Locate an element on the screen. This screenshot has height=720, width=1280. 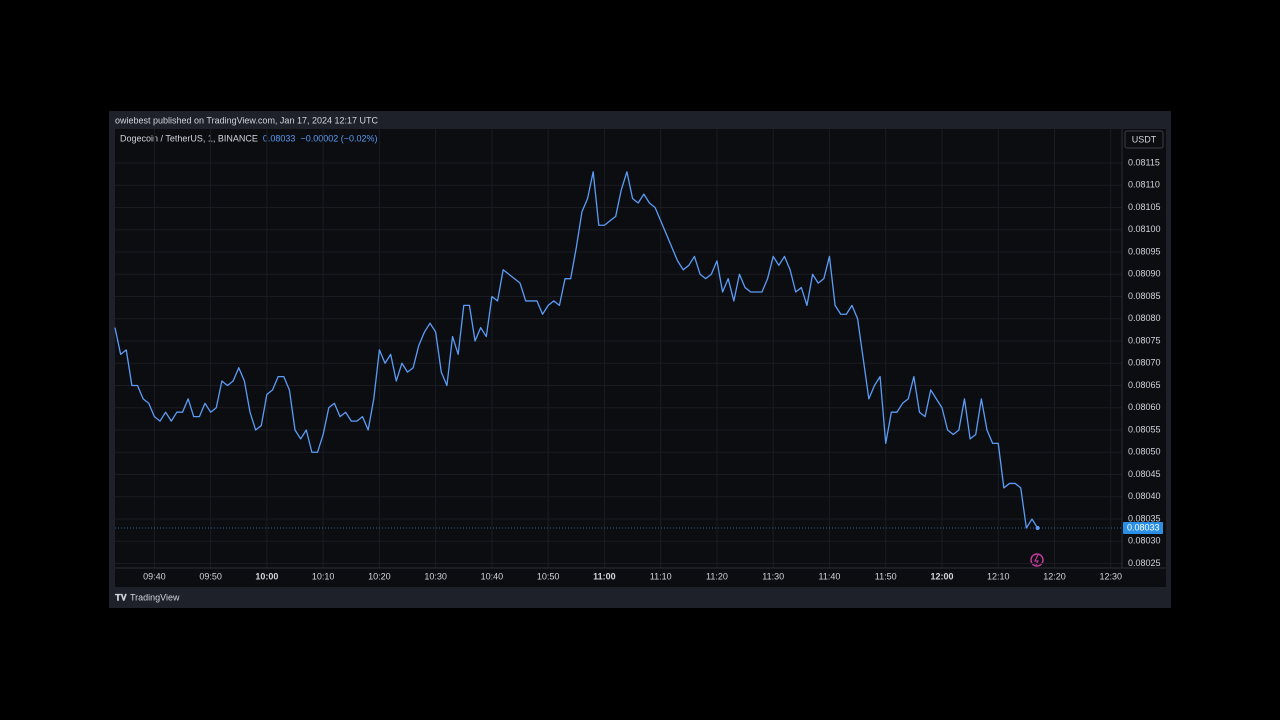
y-tick-label: 0.08045 is located at coordinates (1144, 474).